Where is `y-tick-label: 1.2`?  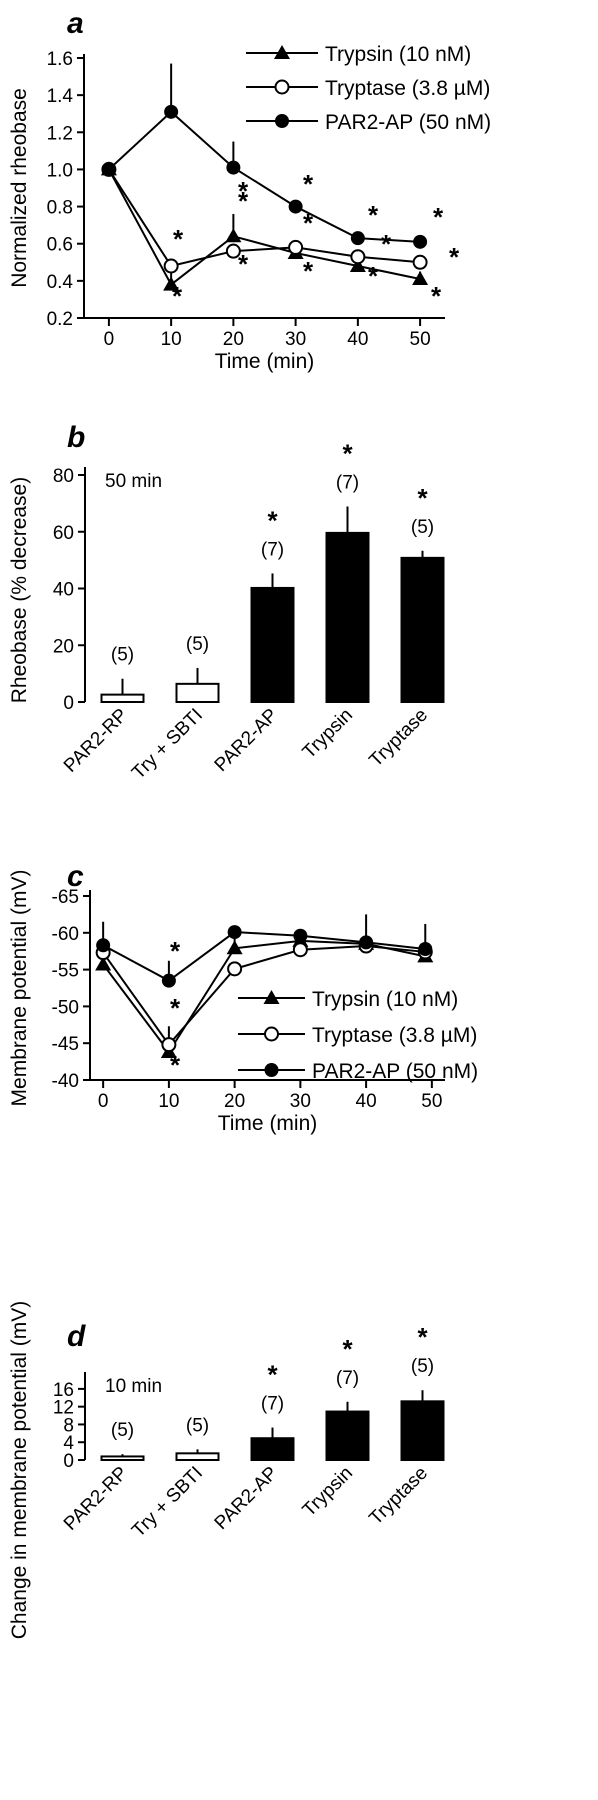
y-tick-label: 1.2 is located at coordinates (60, 133).